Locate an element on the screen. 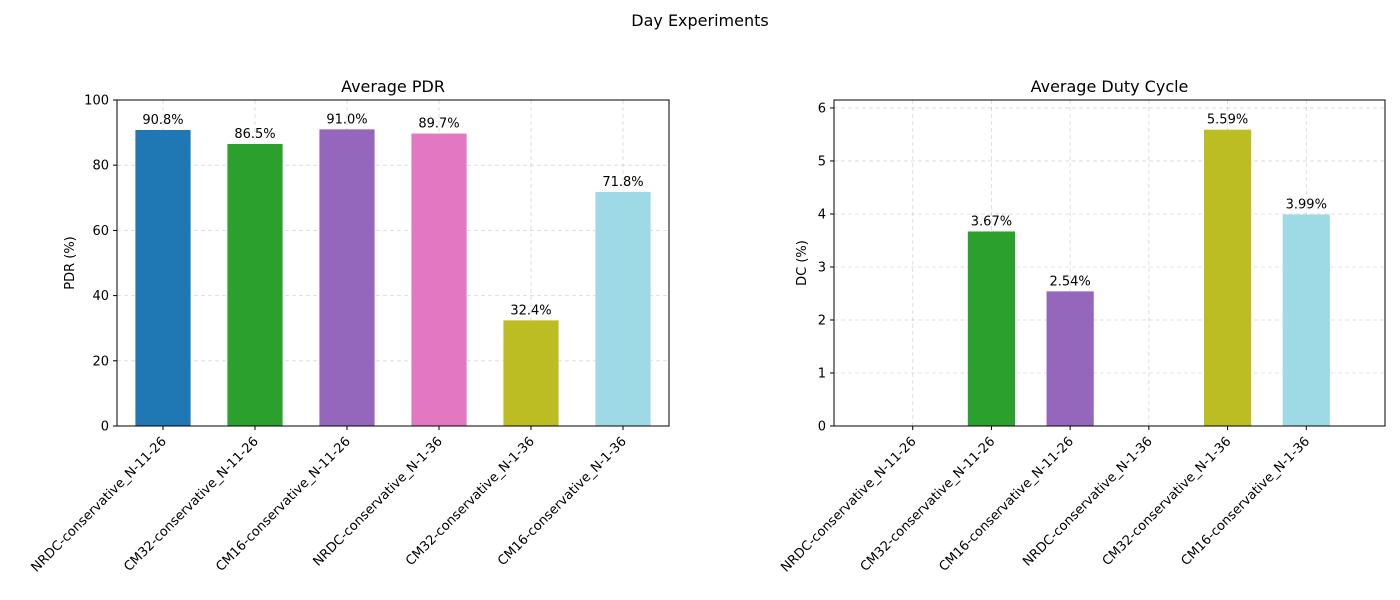  x-tick-label: NRDC-conservative_N-11-26 is located at coordinates (848, 504).